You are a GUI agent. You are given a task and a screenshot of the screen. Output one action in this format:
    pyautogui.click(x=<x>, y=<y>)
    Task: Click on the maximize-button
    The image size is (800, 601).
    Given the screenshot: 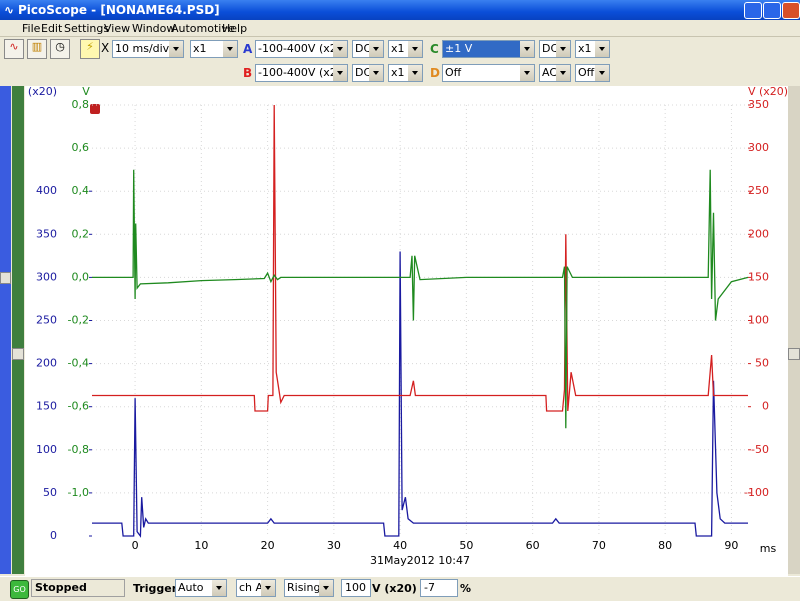 What is the action you would take?
    pyautogui.click(x=772, y=10)
    